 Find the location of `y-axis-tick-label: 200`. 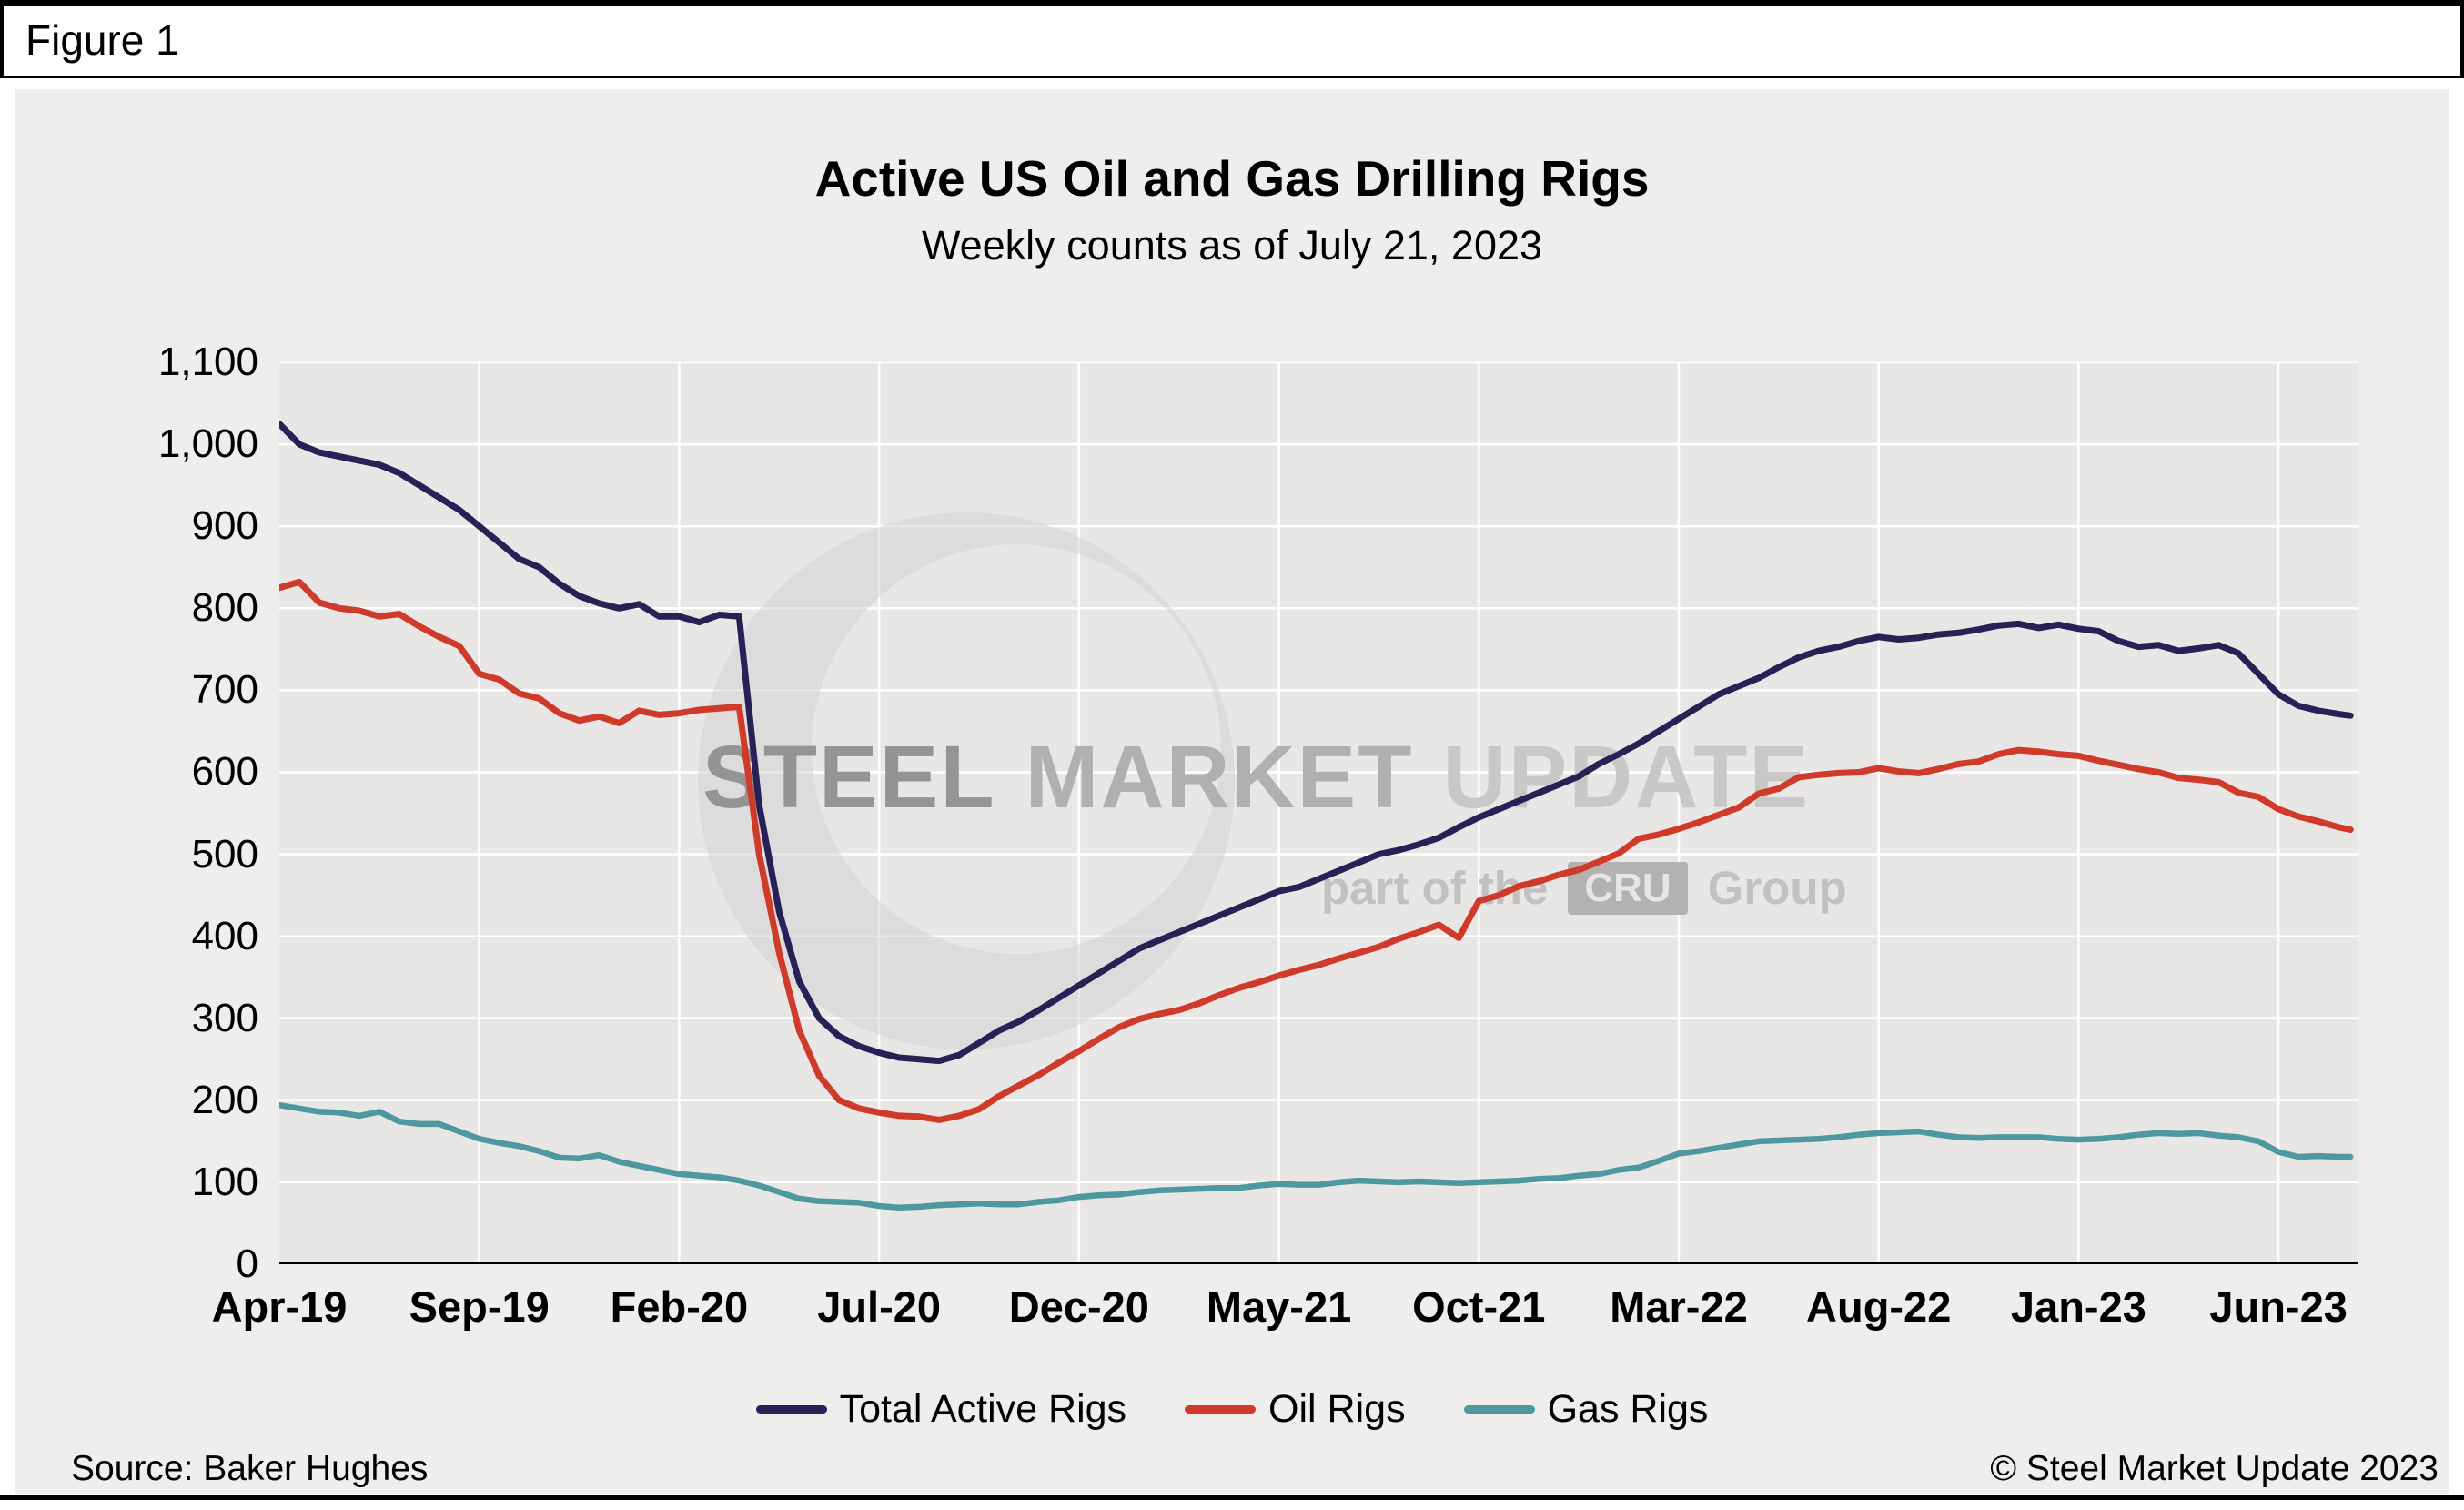

y-axis-tick-label: 200 is located at coordinates (224, 1099).